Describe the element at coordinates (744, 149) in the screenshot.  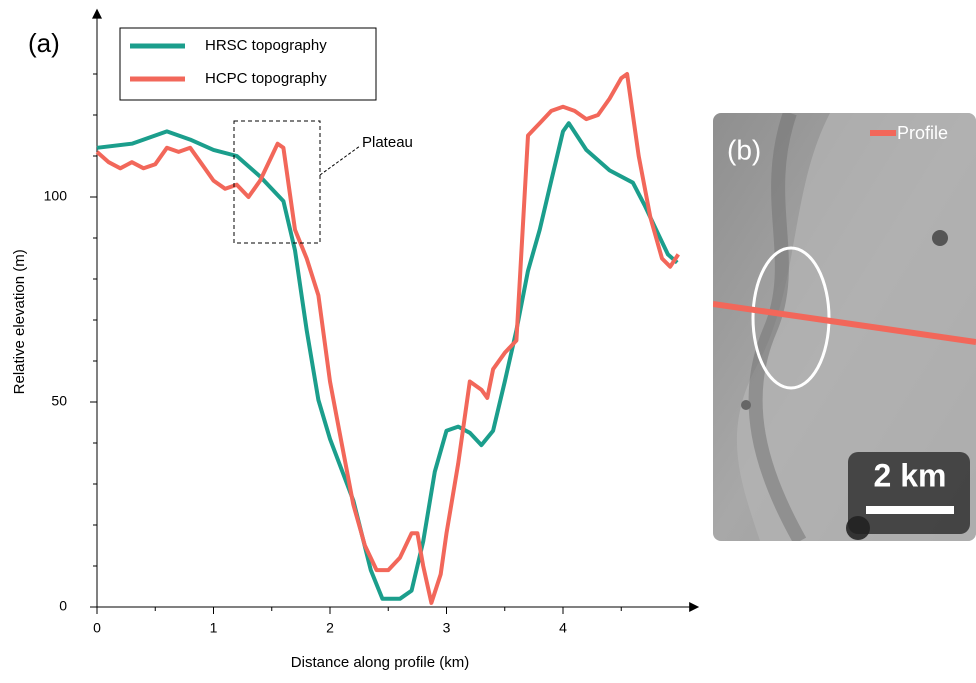
I see `inset-panel-label: (b)` at that location.